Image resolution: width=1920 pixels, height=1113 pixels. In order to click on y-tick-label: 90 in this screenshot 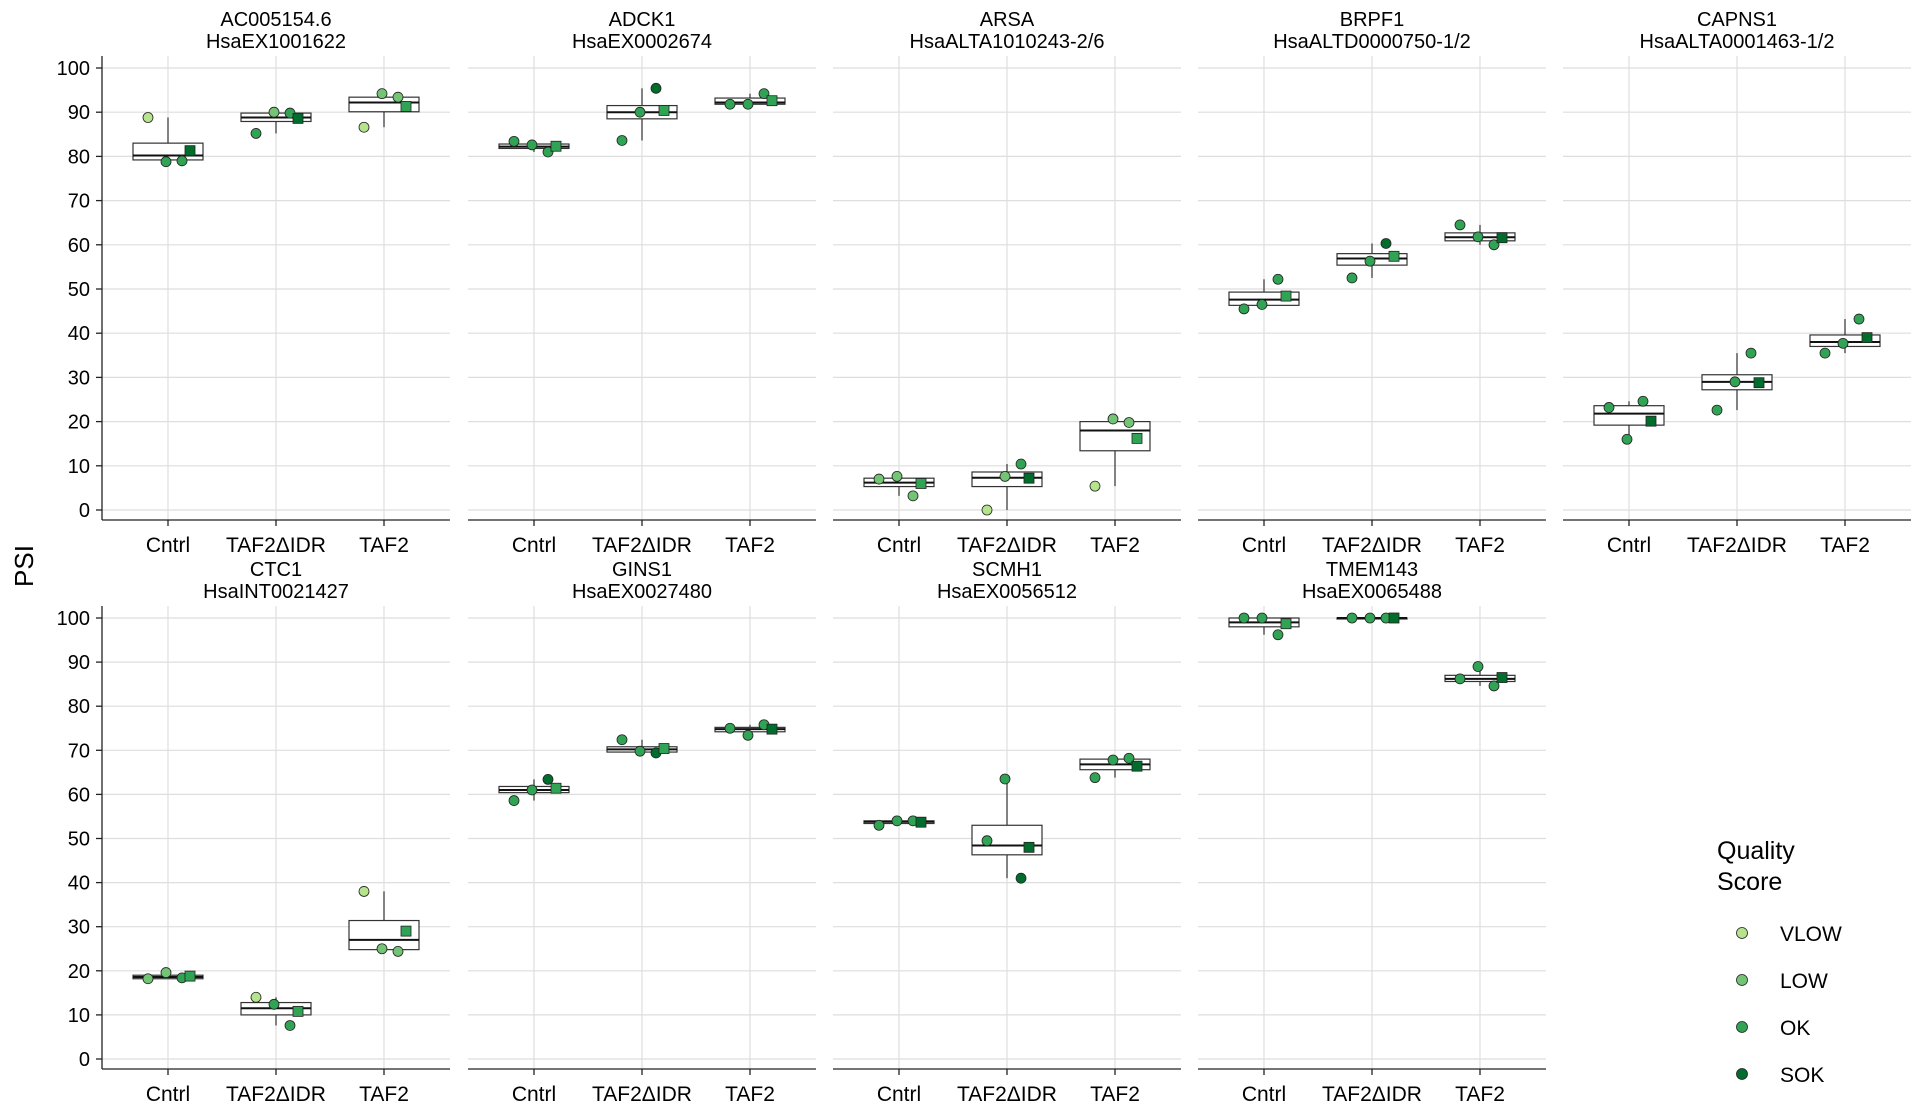, I will do `click(79, 113)`.